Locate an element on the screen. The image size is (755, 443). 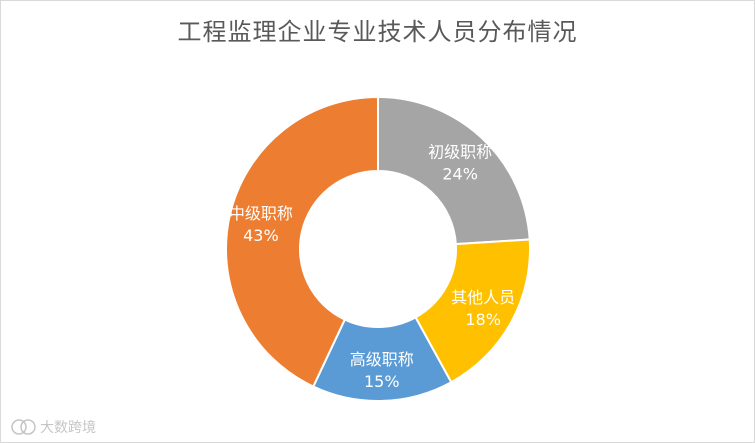
slice-value-1: 24% is located at coordinates (460, 174).